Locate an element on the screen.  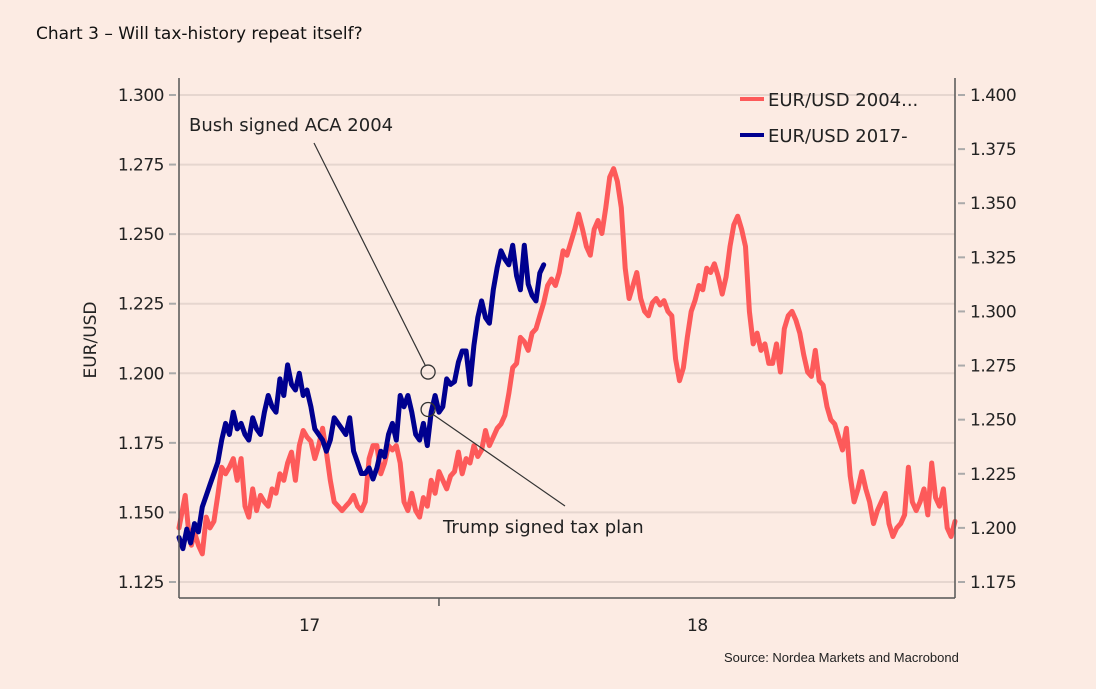
legend-label-2017: EUR/USD 2017- is located at coordinates (838, 136).